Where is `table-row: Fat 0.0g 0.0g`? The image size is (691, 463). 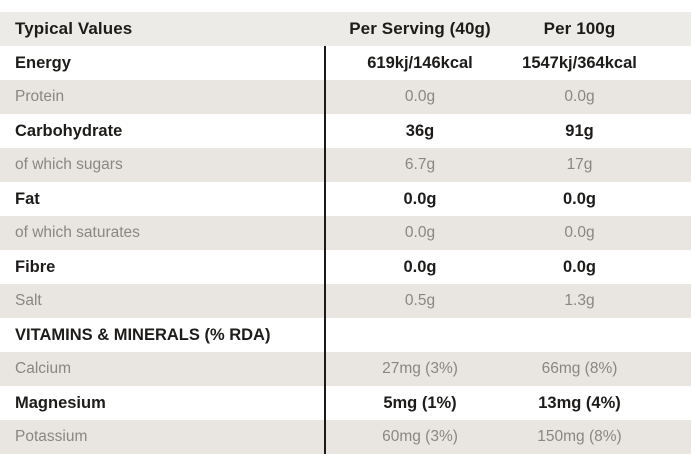
table-row: Fat 0.0g 0.0g is located at coordinates (345, 199).